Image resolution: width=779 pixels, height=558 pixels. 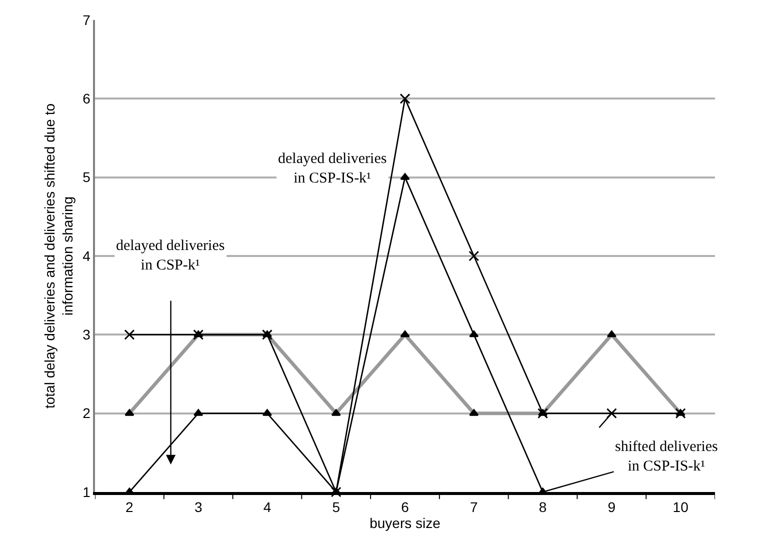 I want to click on x-tick-label: 4, so click(x=267, y=506).